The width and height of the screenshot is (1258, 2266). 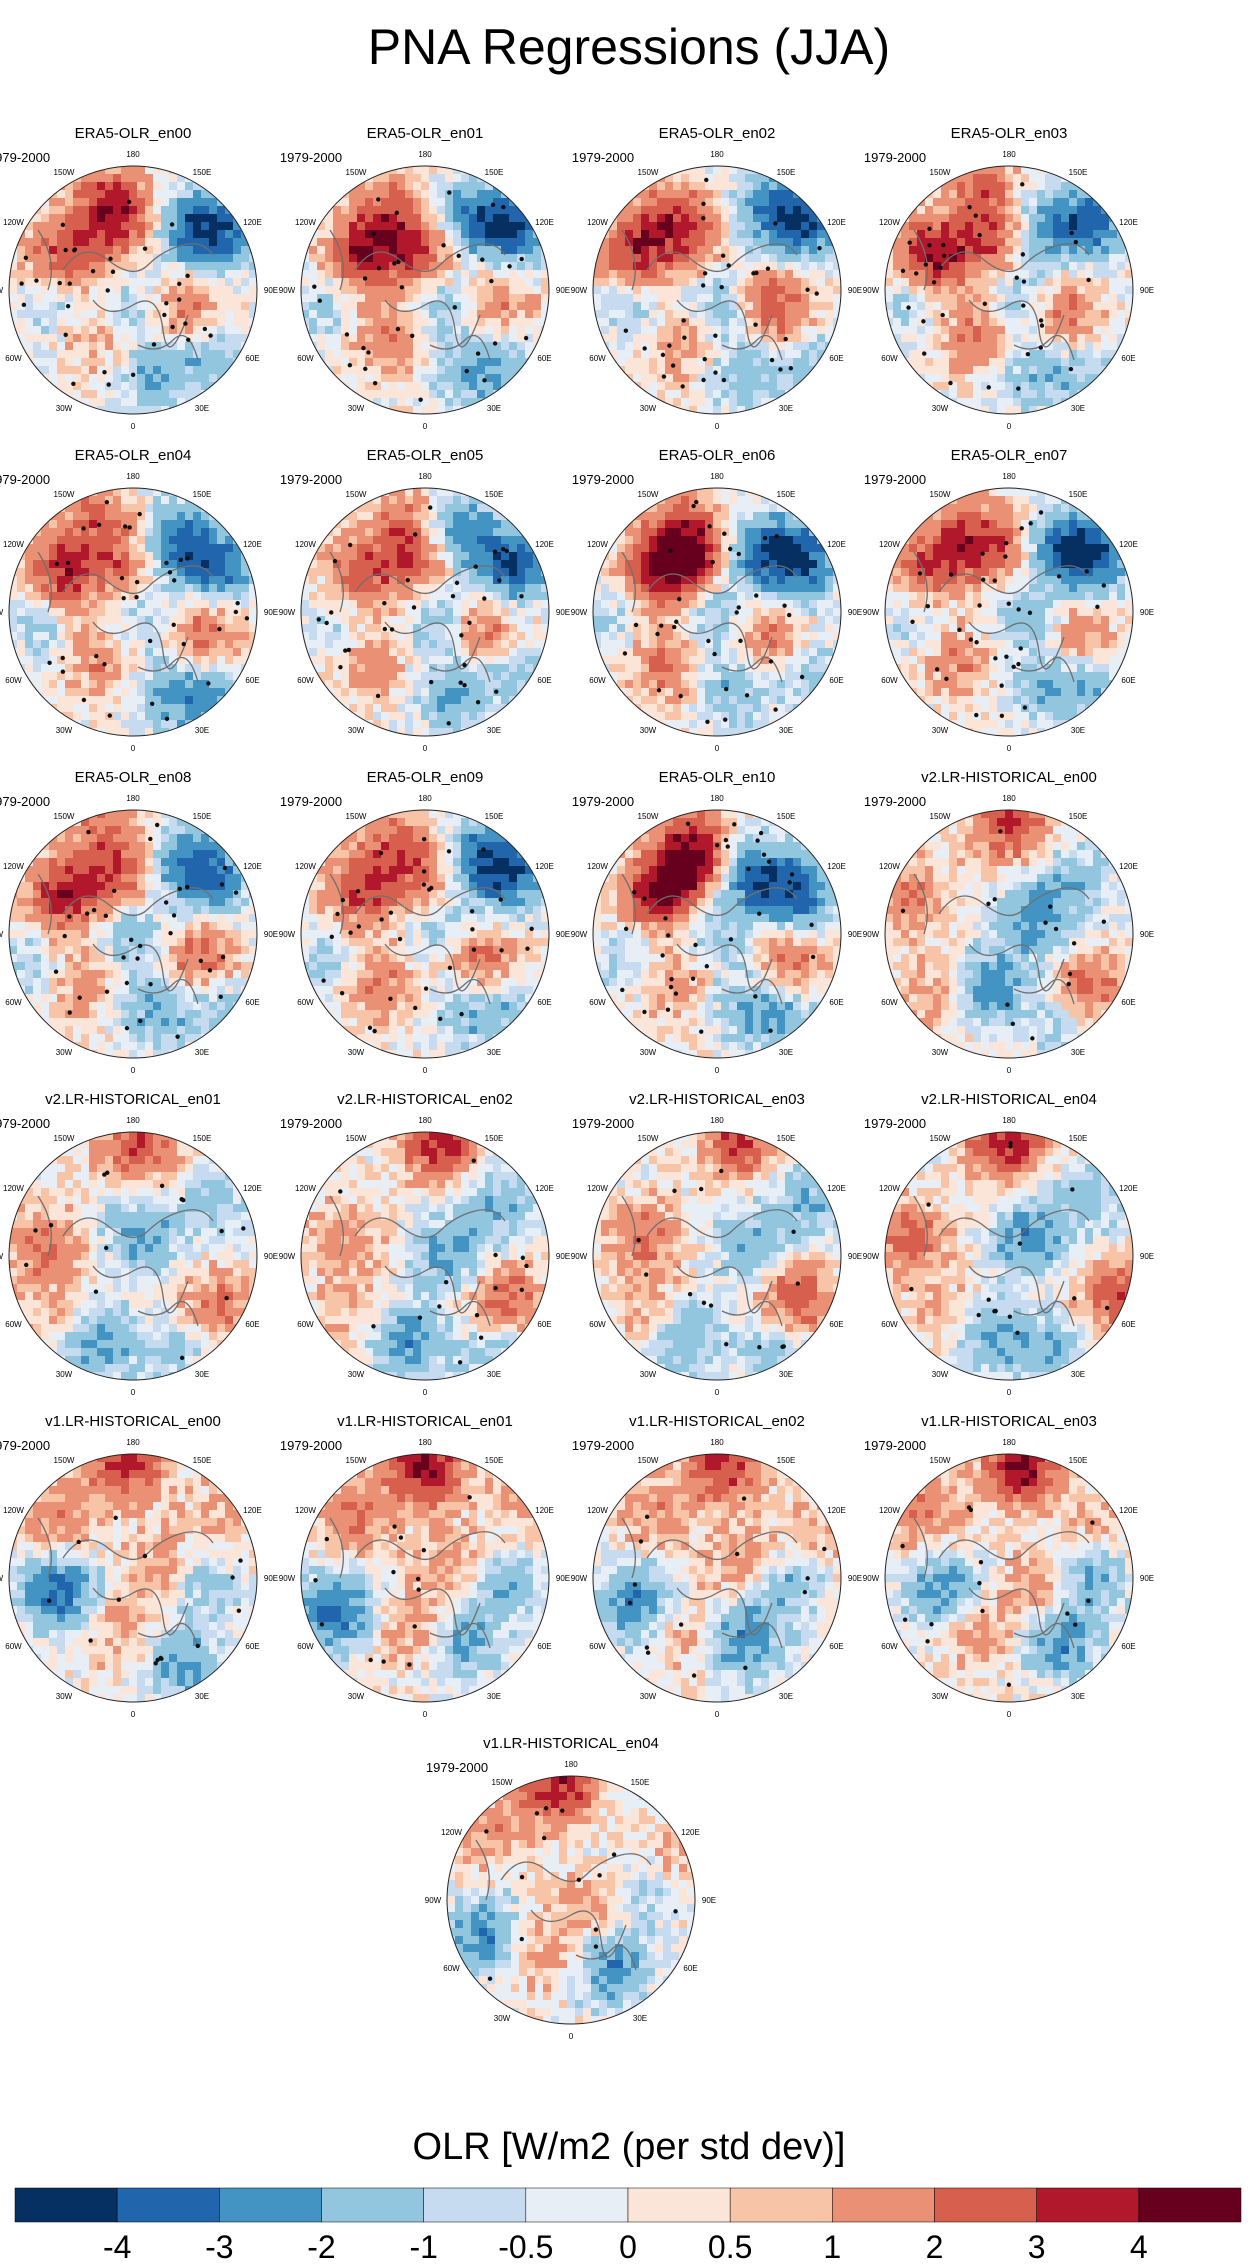 What do you see at coordinates (44, 260) in the screenshot?
I see `coastline` at bounding box center [44, 260].